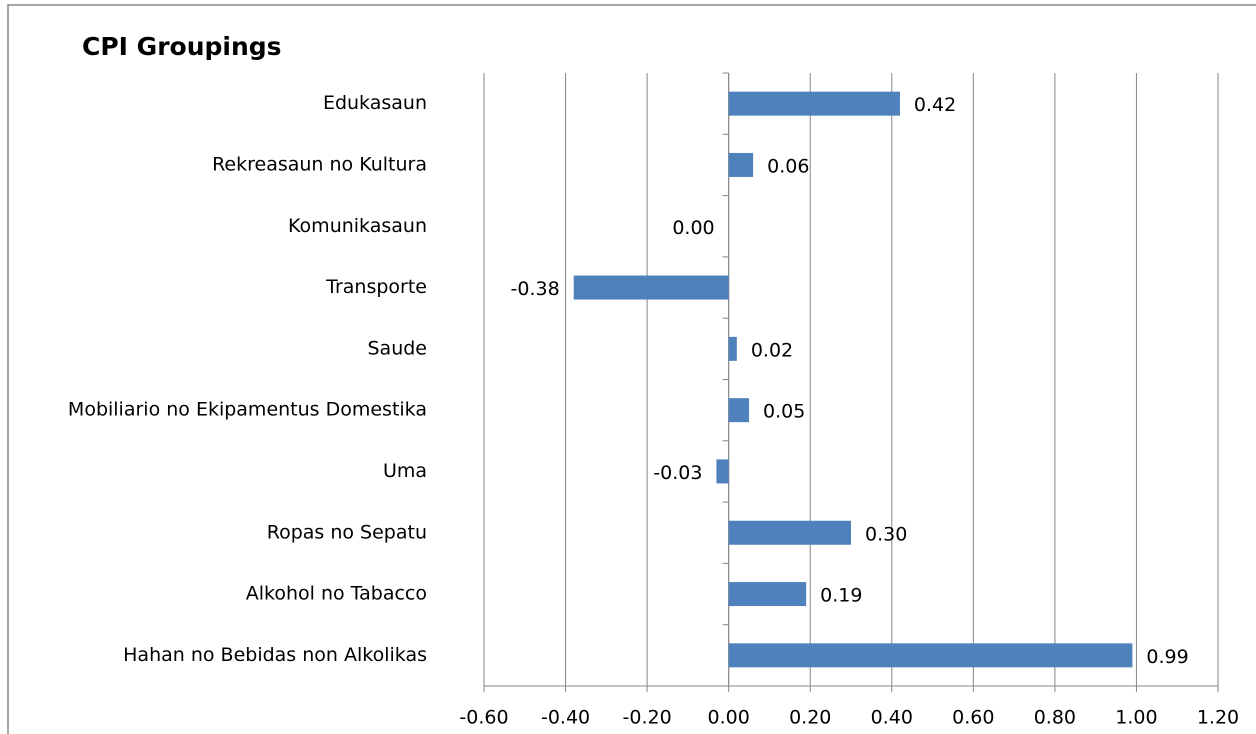 This screenshot has height=734, width=1256. I want to click on y-tick-label: Rekreasaun no Kultura, so click(319, 164).